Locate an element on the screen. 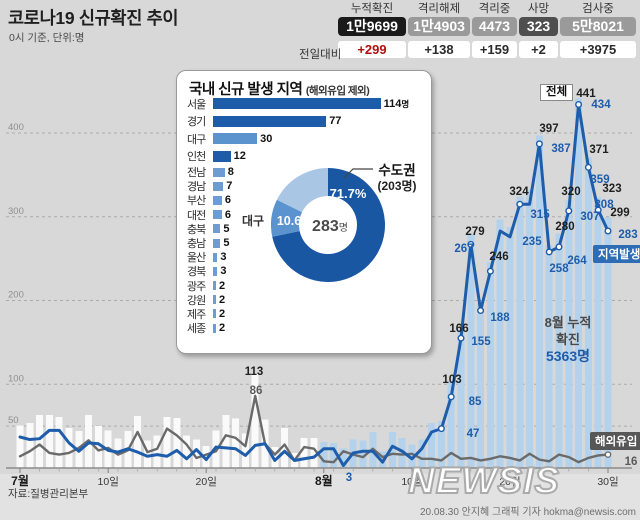  stat-label: 사망 is located at coordinates (538, 9).